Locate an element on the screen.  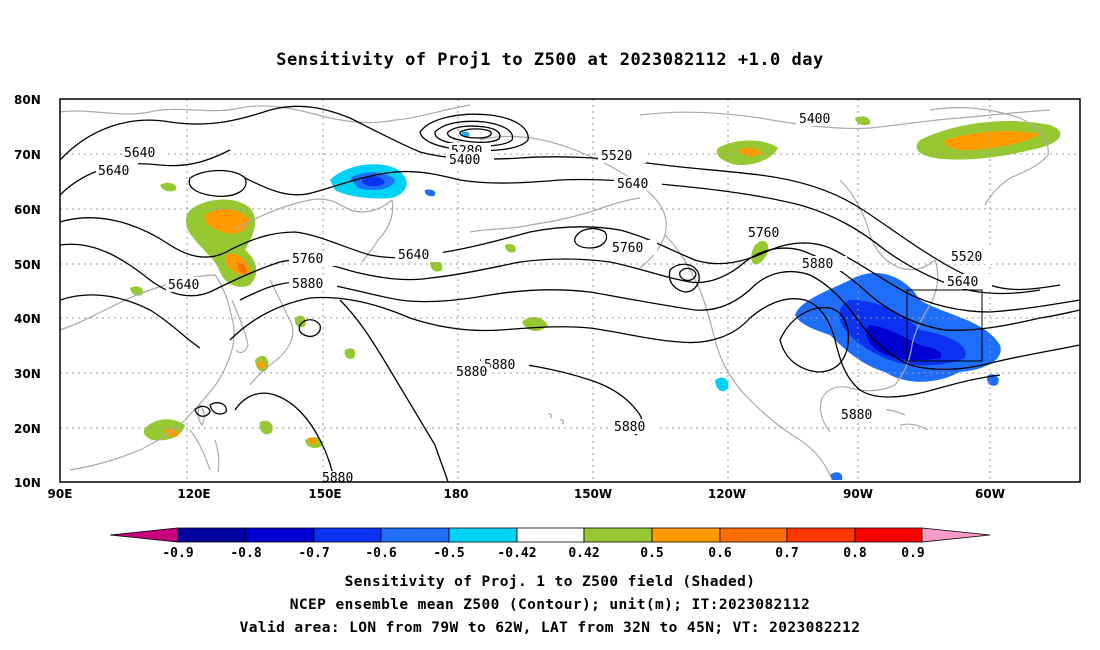
svg-text: 5760 is located at coordinates (307, 259).